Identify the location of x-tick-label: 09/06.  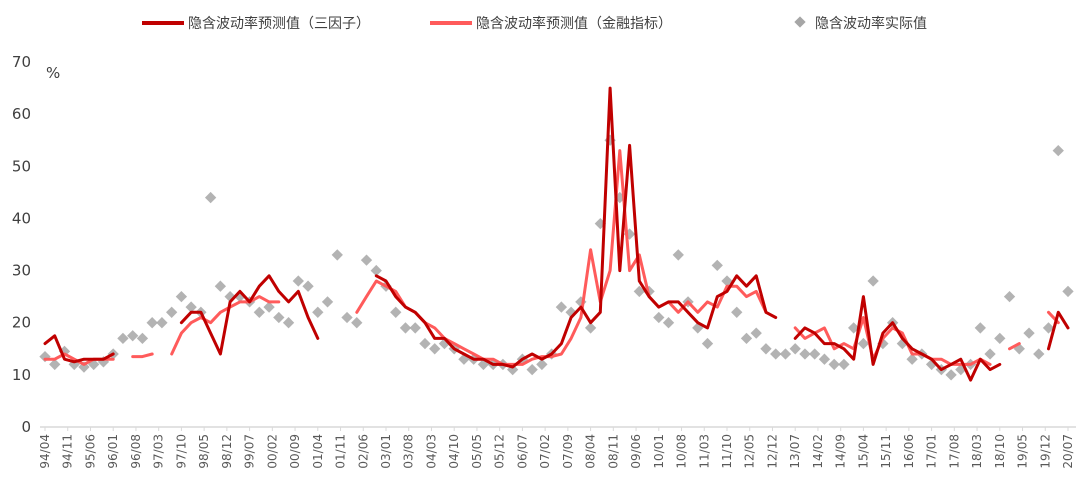
(636, 451).